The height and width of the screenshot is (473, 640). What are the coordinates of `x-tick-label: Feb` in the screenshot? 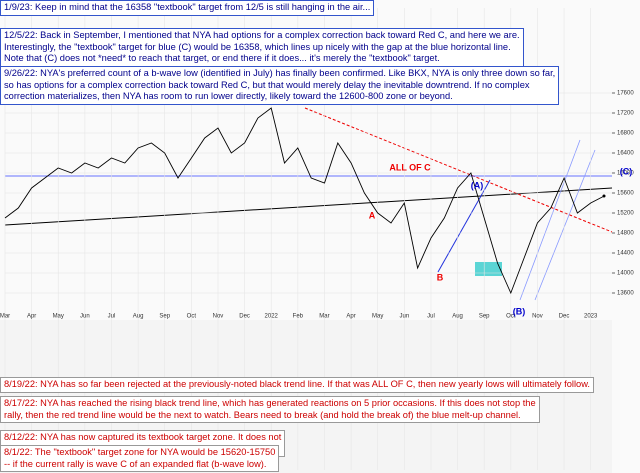 It's located at (298, 317).